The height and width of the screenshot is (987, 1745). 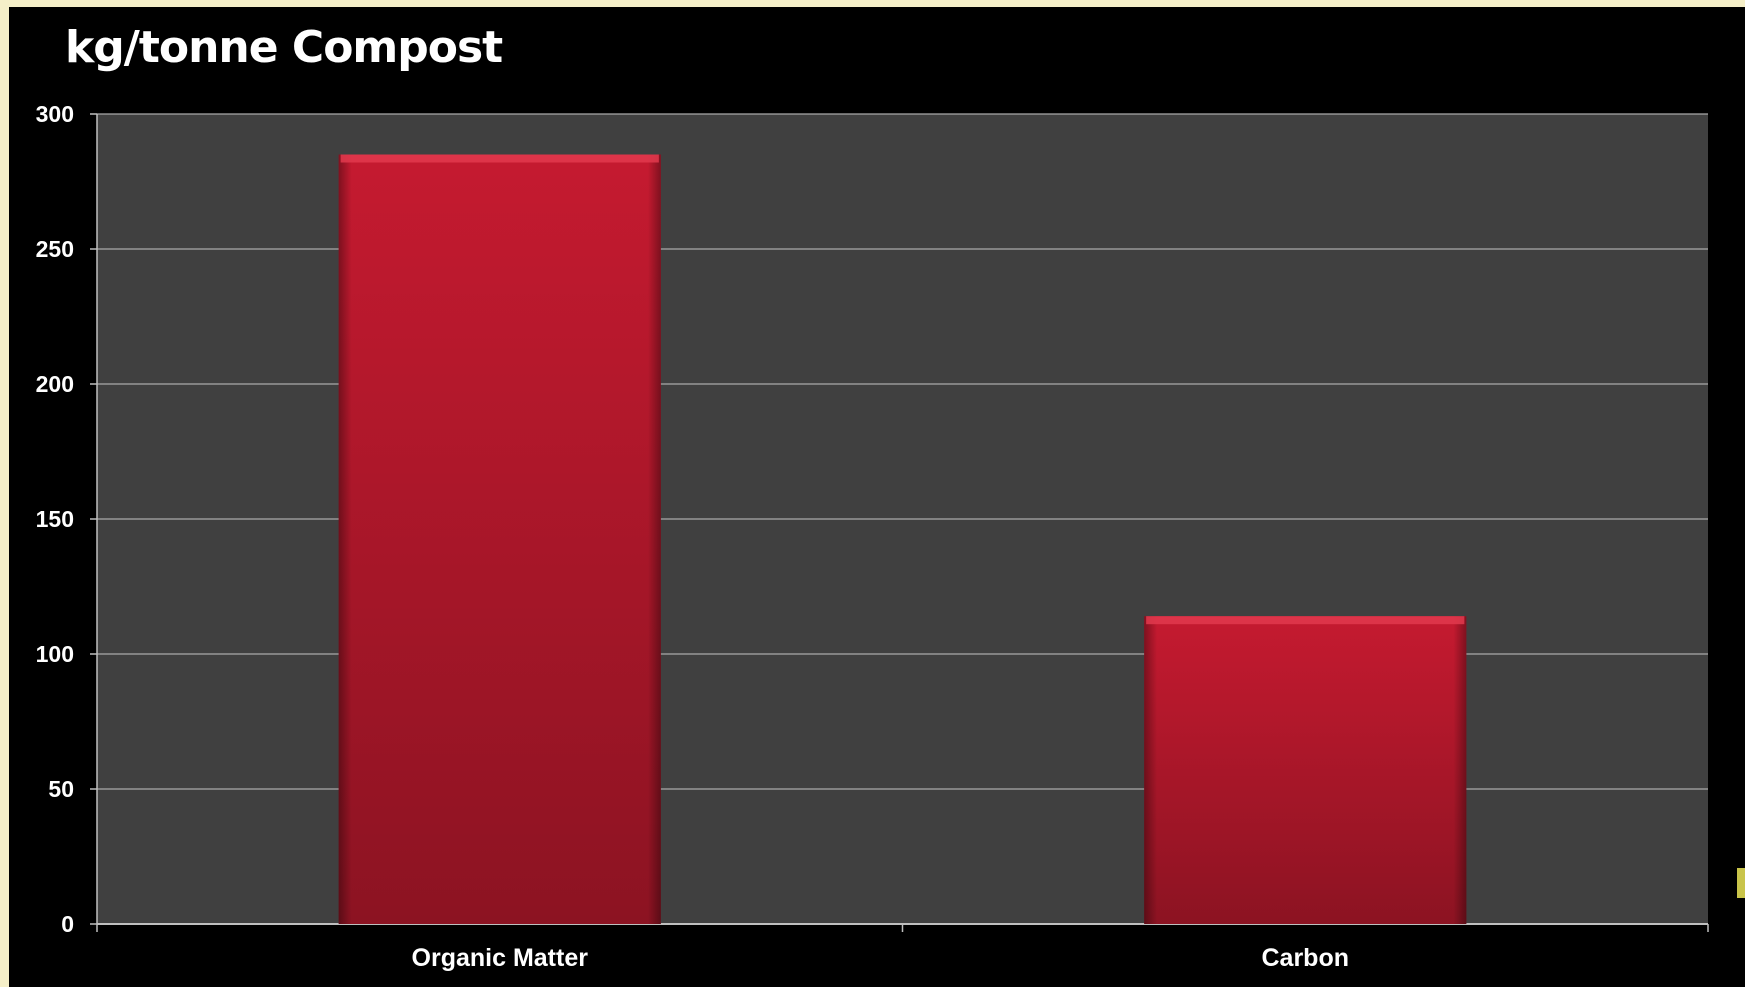 I want to click on x-tick-label: Organic Matter, so click(x=500, y=958).